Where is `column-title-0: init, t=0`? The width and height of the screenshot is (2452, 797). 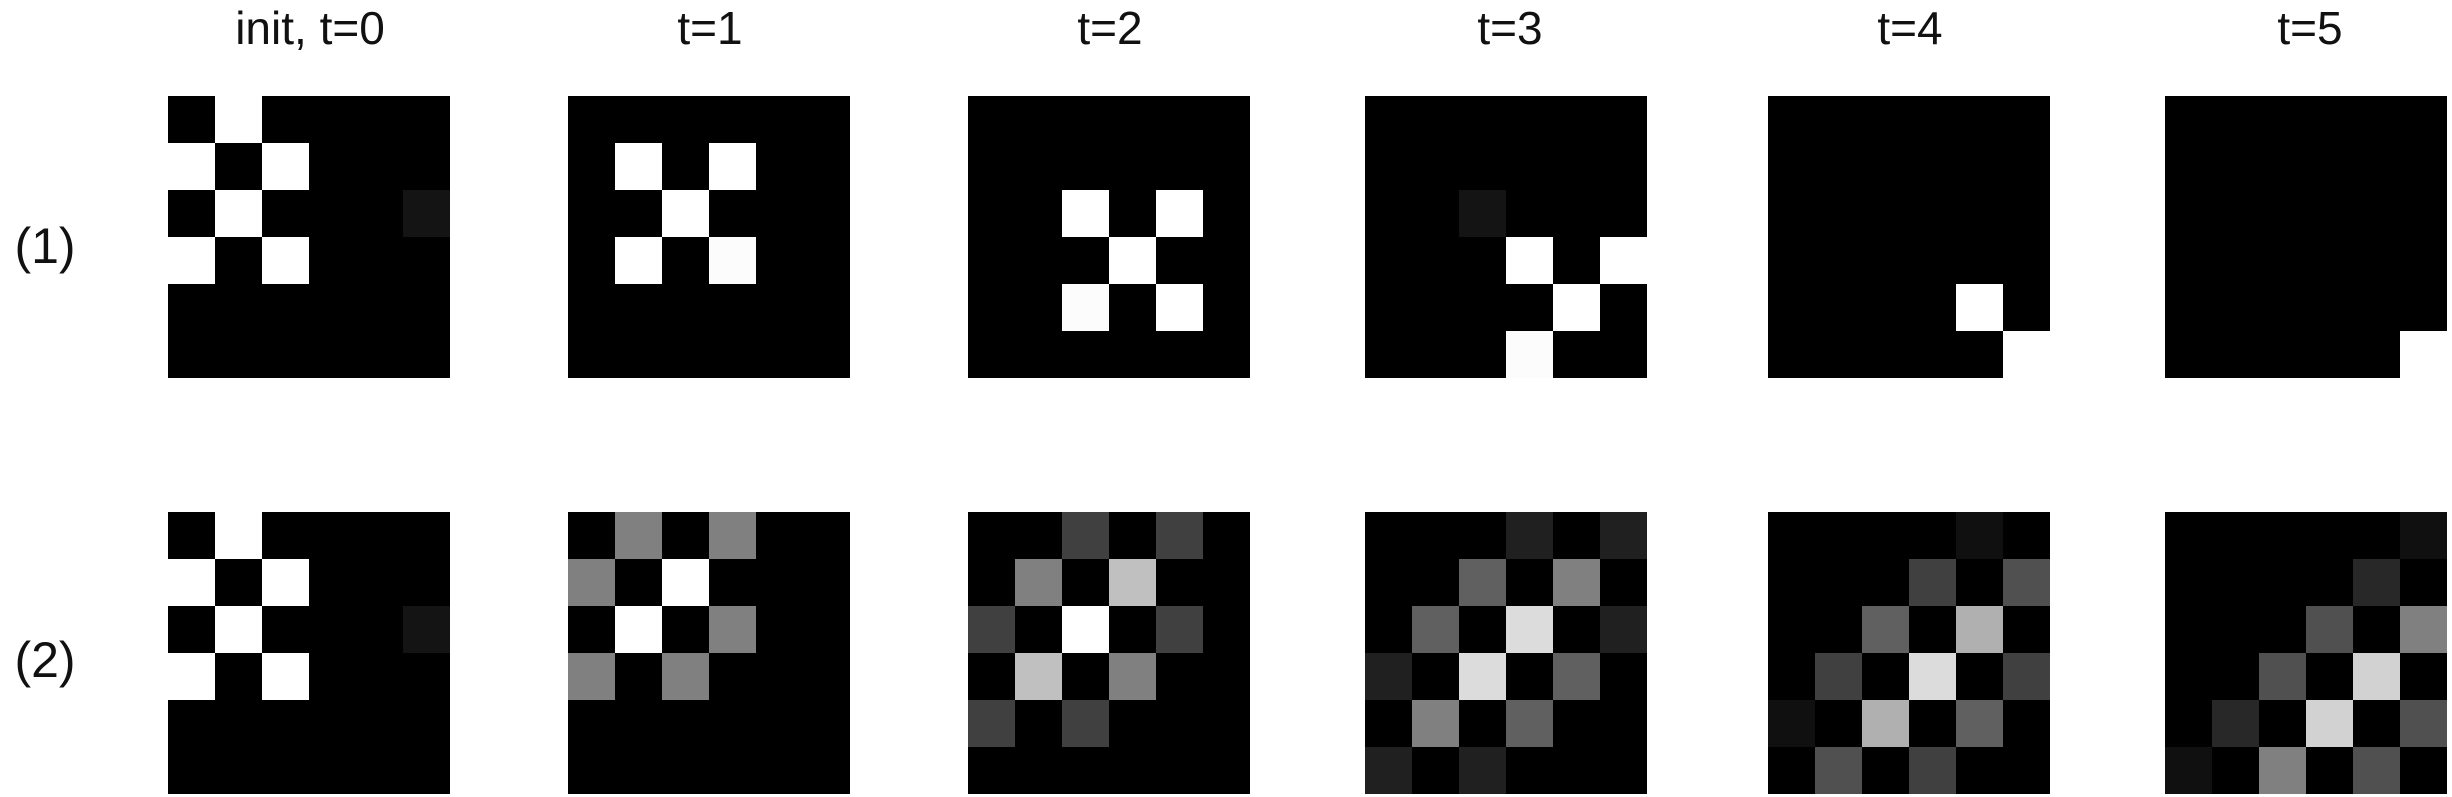 column-title-0: init, t=0 is located at coordinates (310, 28).